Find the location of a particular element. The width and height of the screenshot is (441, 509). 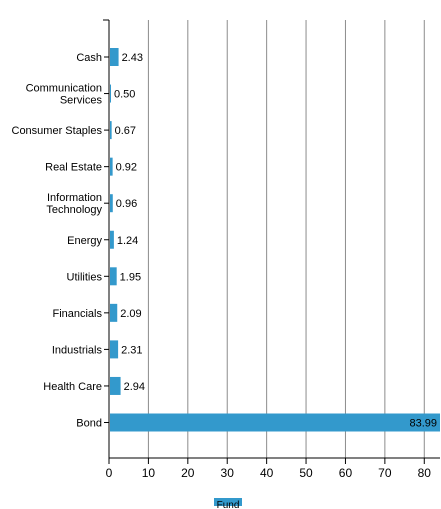

x-tick-label: 40 is located at coordinates (267, 473).